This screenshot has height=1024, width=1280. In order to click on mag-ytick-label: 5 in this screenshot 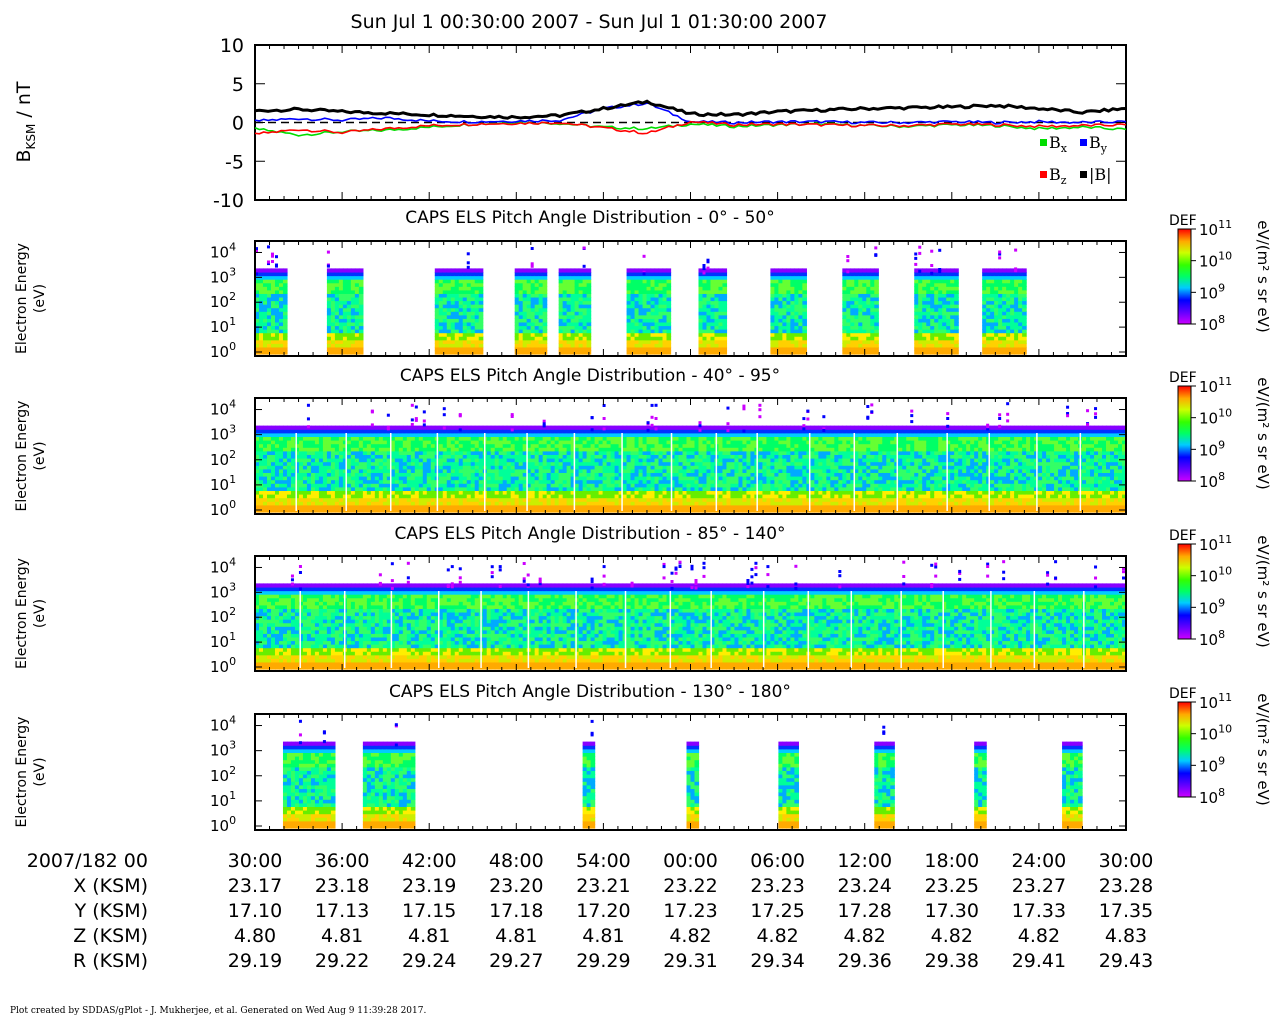, I will do `click(238, 85)`.